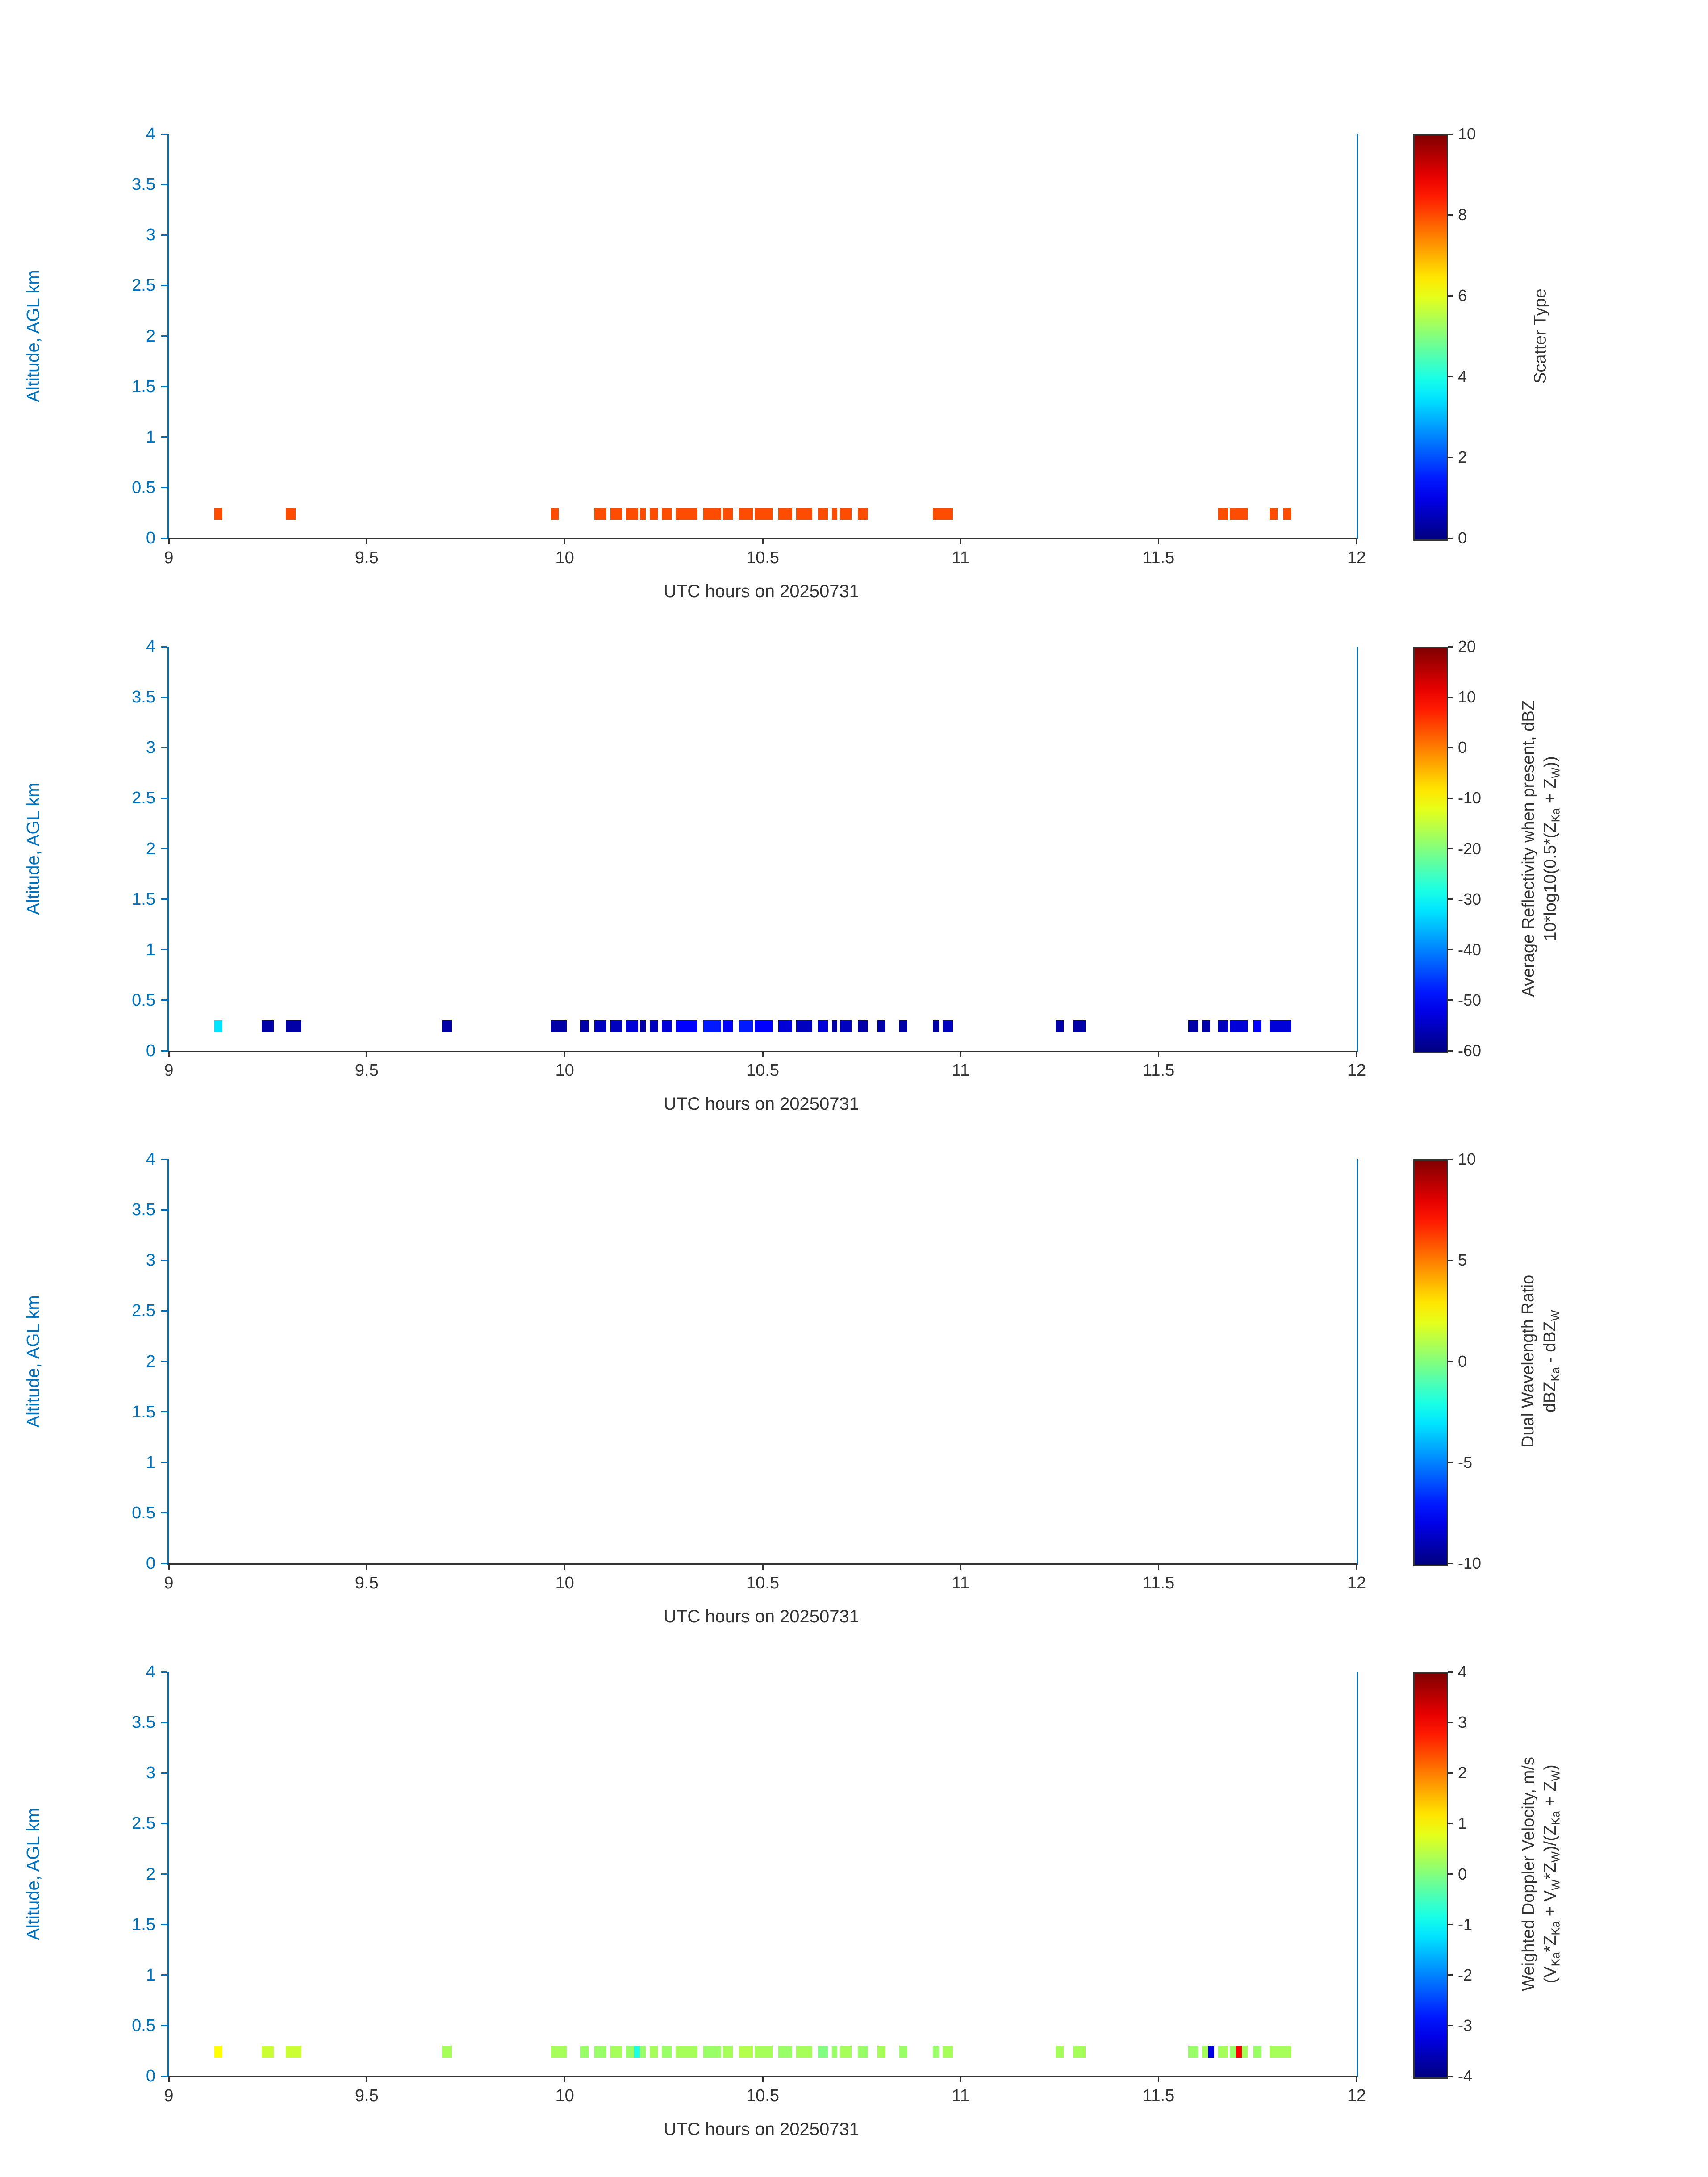 The height and width of the screenshot is (2177, 1708). Describe the element at coordinates (1462, 1772) in the screenshot. I see `colorbar-tick-label: 2` at that location.